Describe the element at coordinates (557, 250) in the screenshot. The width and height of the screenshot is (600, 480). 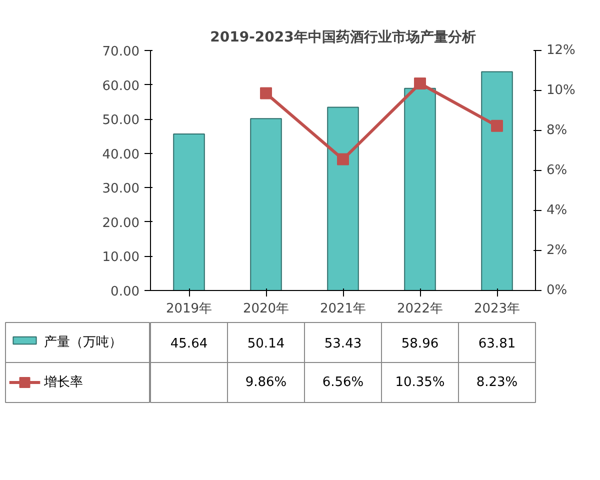
I see `y2-tick-label: 2%` at that location.